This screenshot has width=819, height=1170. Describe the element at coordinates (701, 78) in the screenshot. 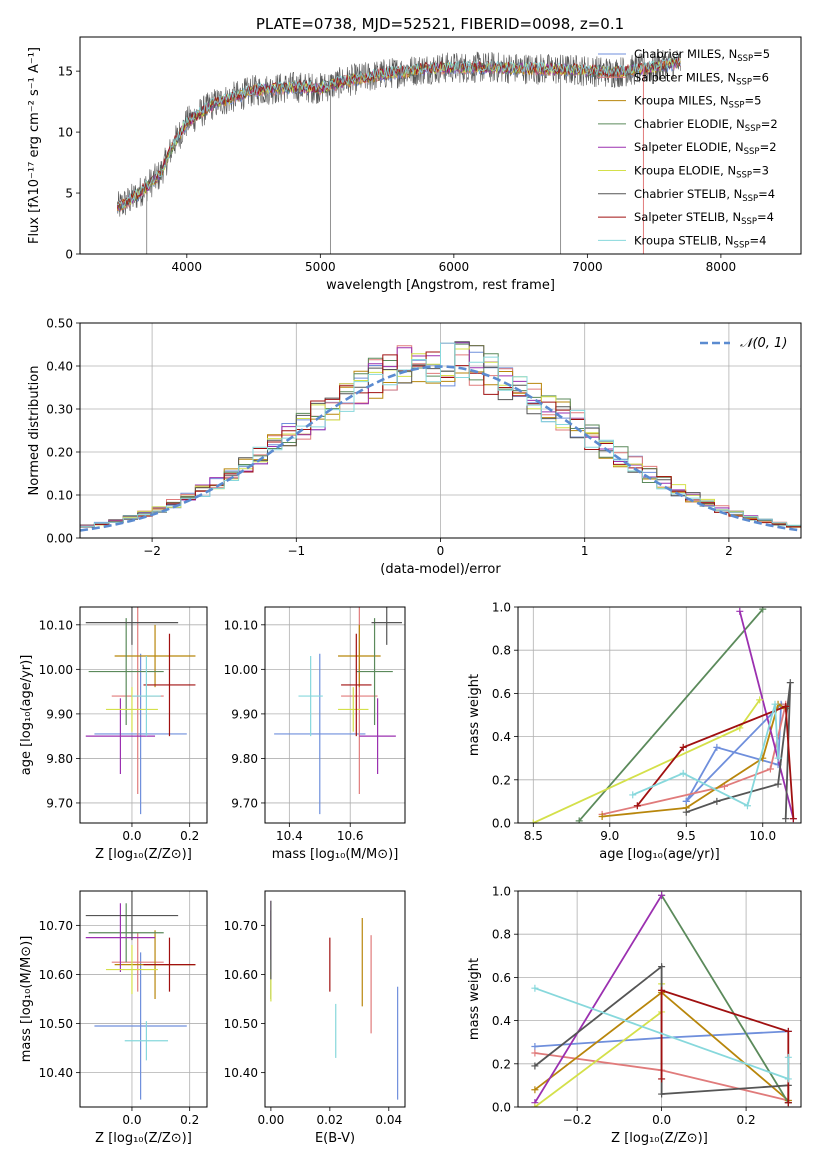

I see `legend-label: Salpeter MILES, NSSP=6` at that location.